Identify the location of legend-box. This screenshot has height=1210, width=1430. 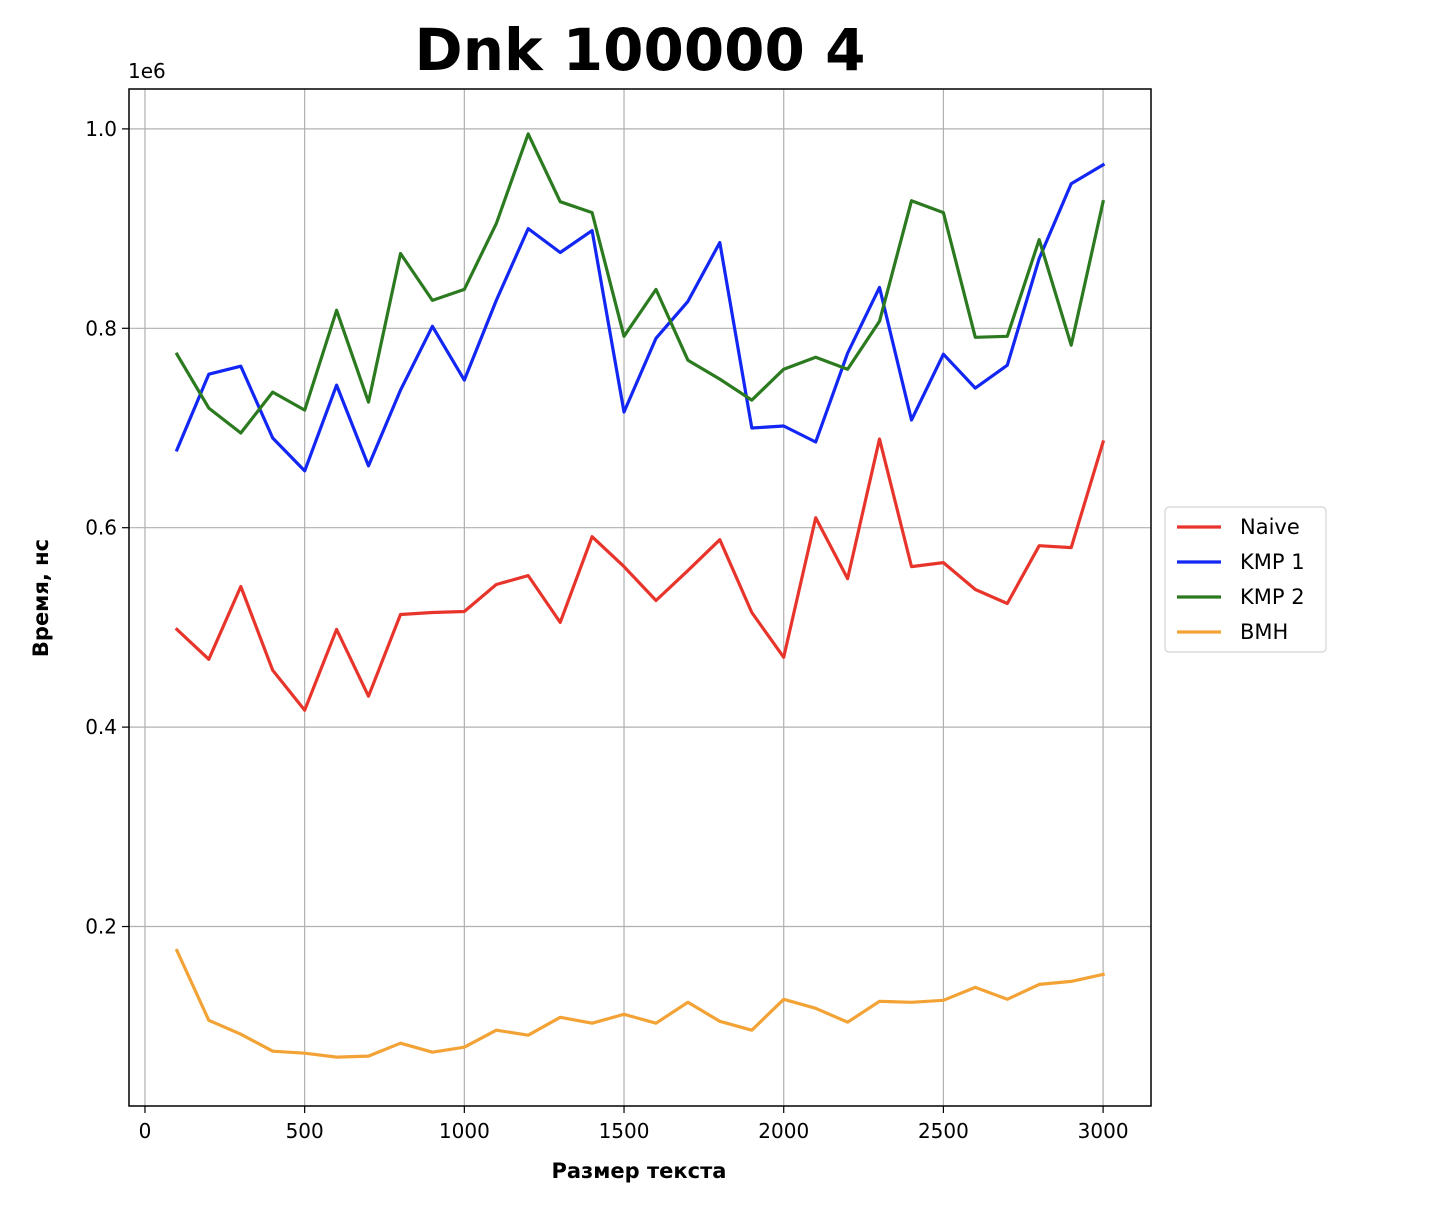
(1245, 579).